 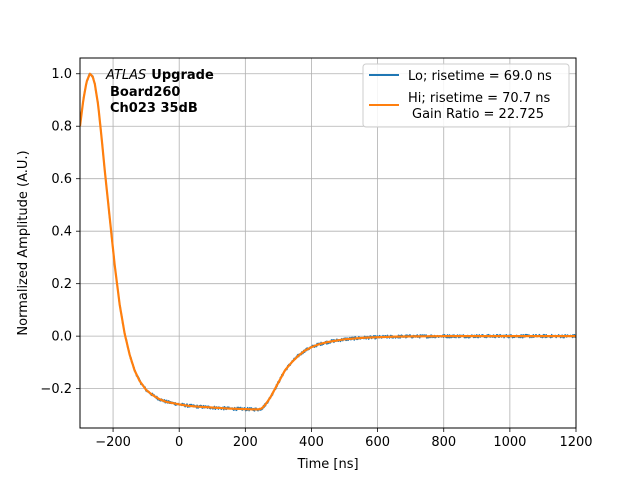 What do you see at coordinates (154, 108) in the screenshot?
I see `annotation-line3: Ch023 35dB` at bounding box center [154, 108].